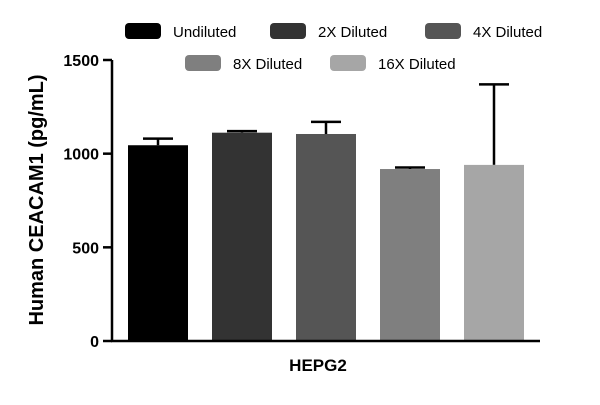  Describe the element at coordinates (81, 155) in the screenshot. I see `y-tick-label: 1000` at that location.